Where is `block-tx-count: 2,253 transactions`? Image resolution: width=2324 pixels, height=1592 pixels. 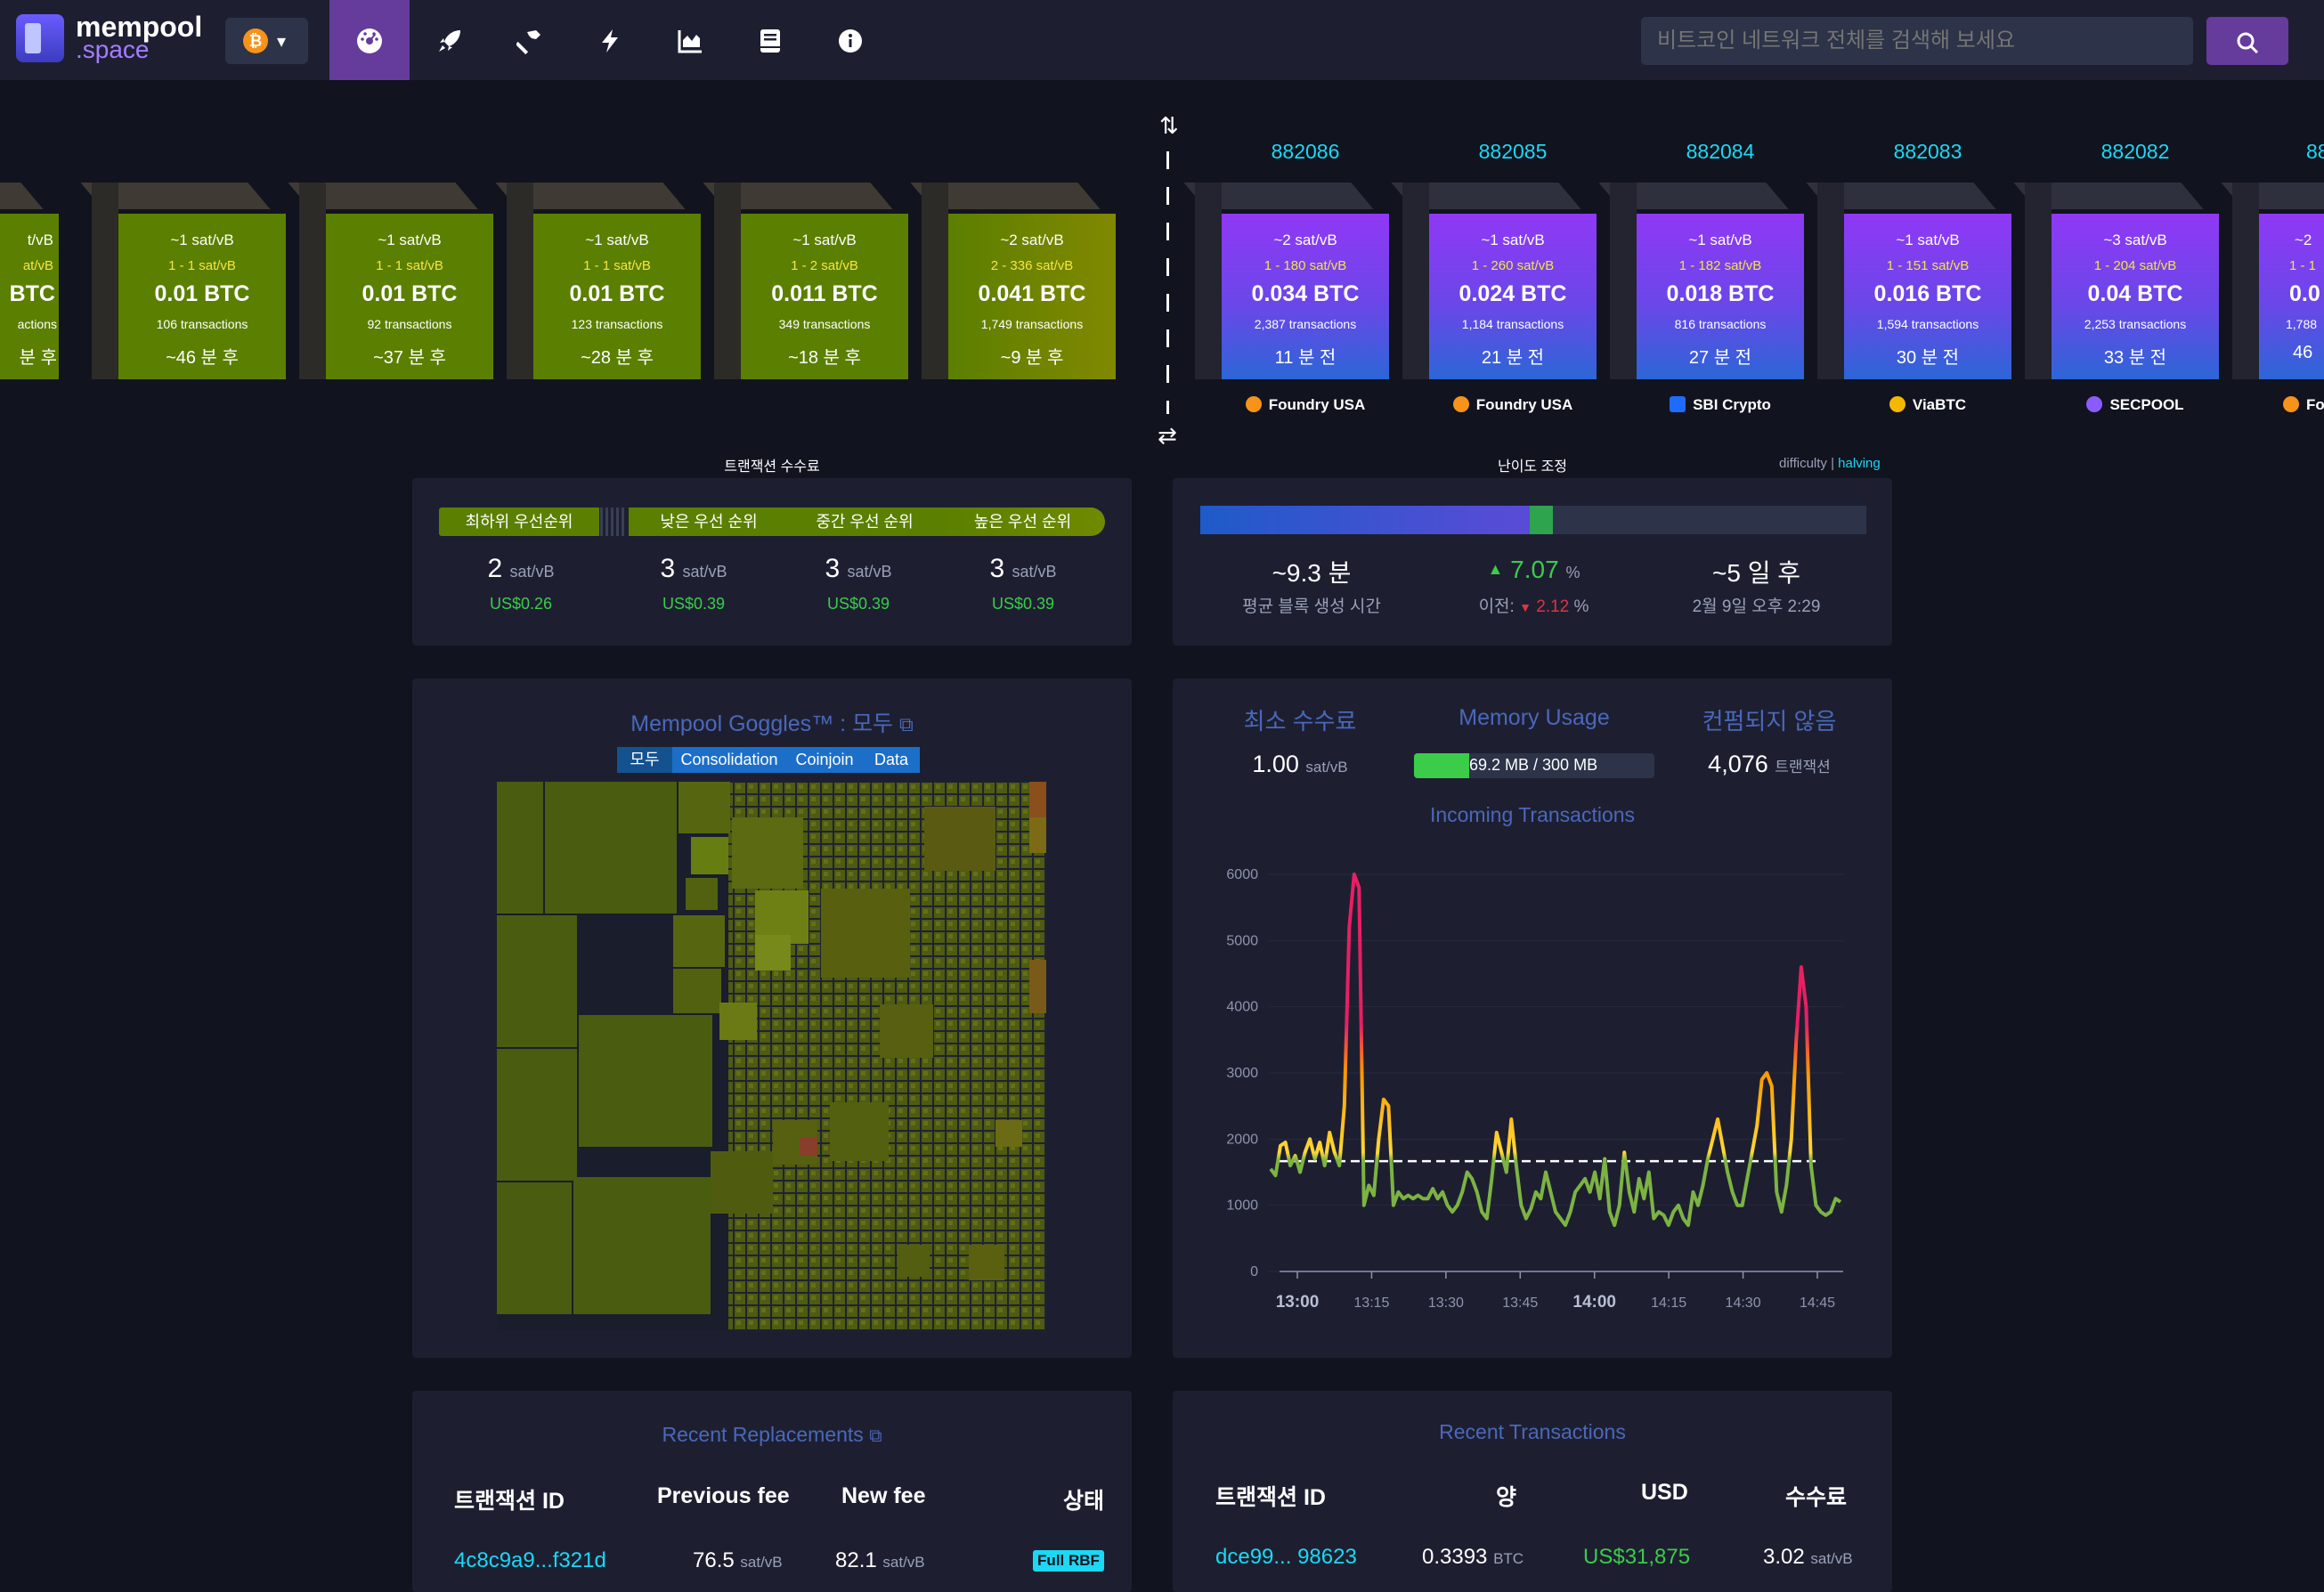
block-tx-count: 2,253 transactions is located at coordinates (2135, 324).